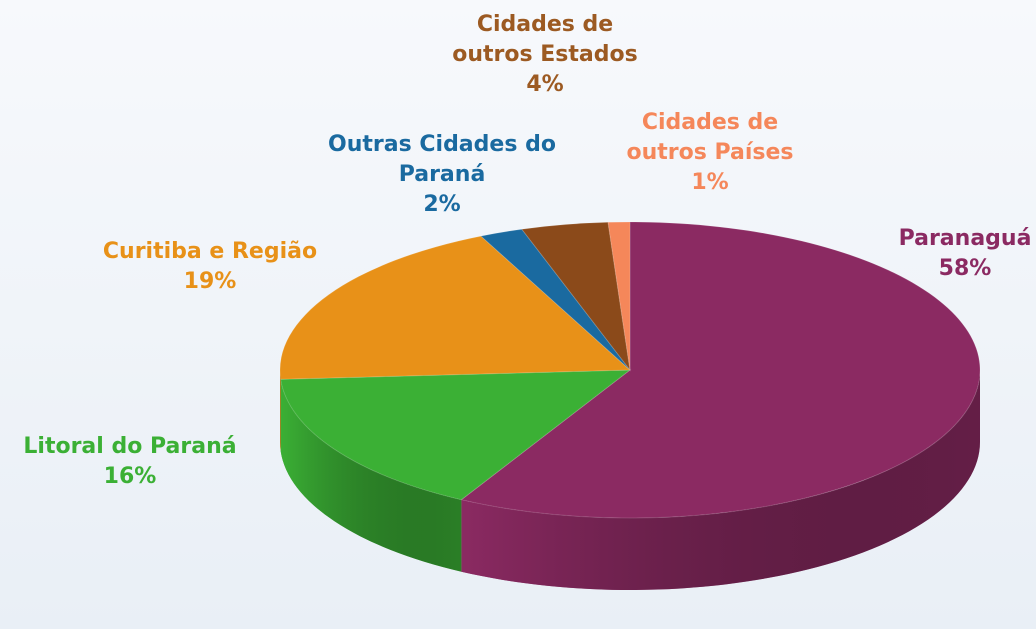  What do you see at coordinates (140, 462) in the screenshot?
I see `slice-label: Litoral do Paraná 16%` at bounding box center [140, 462].